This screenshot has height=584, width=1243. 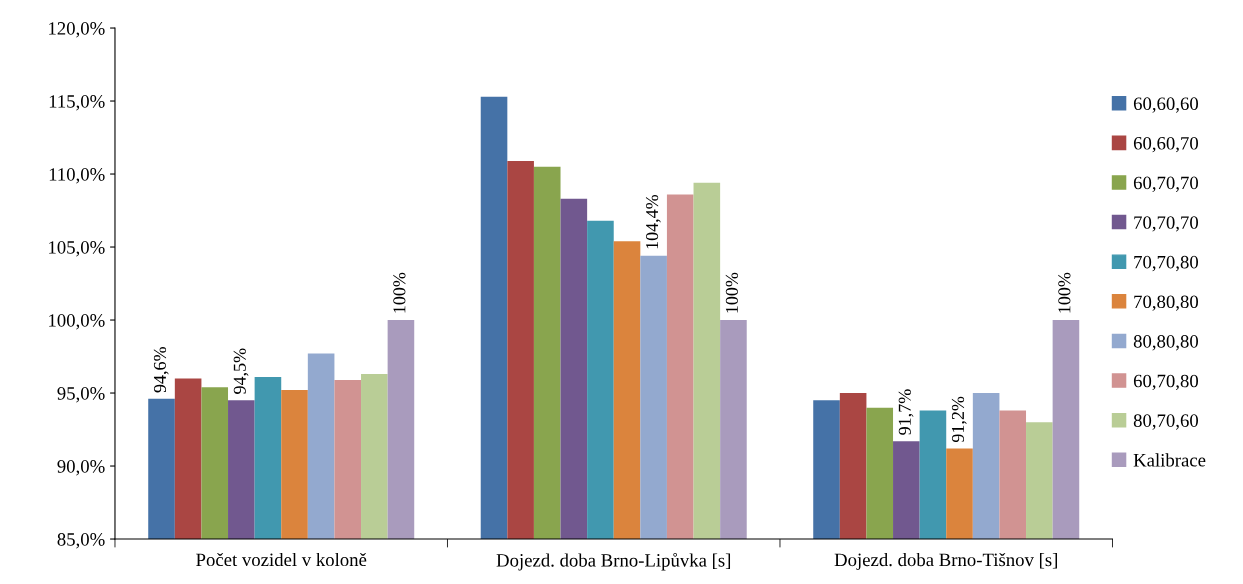 What do you see at coordinates (1166, 144) in the screenshot?
I see `legend-label: 60,60,70` at bounding box center [1166, 144].